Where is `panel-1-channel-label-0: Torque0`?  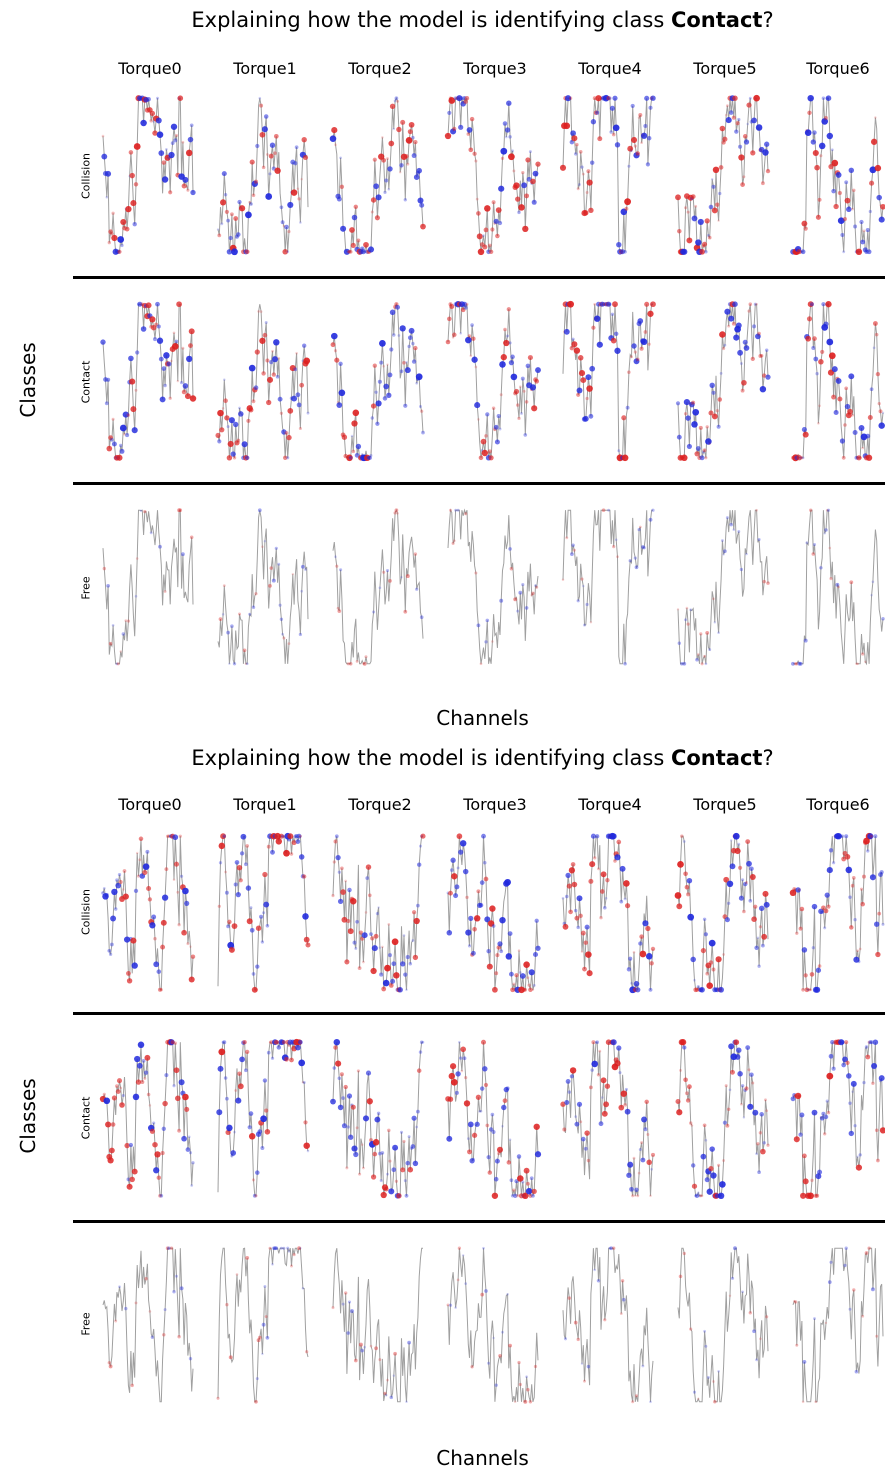
panel-1-channel-label-0: Torque0 is located at coordinates (150, 68).